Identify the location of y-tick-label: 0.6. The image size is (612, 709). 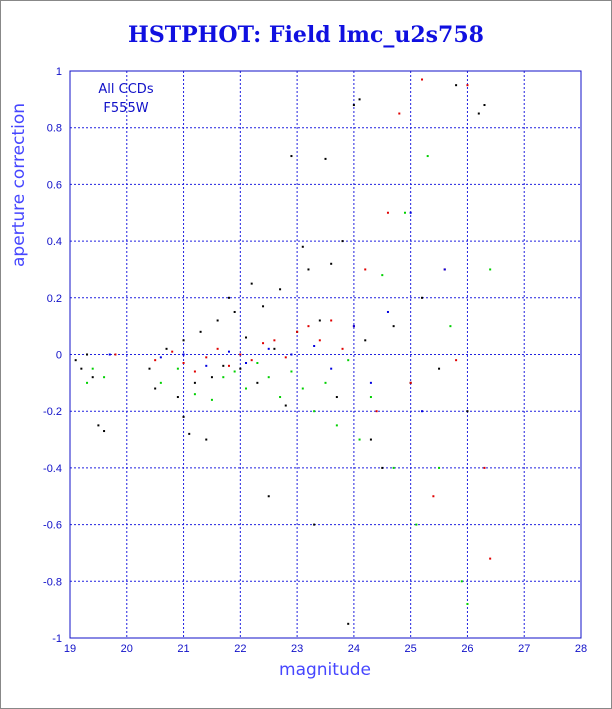
(54, 185).